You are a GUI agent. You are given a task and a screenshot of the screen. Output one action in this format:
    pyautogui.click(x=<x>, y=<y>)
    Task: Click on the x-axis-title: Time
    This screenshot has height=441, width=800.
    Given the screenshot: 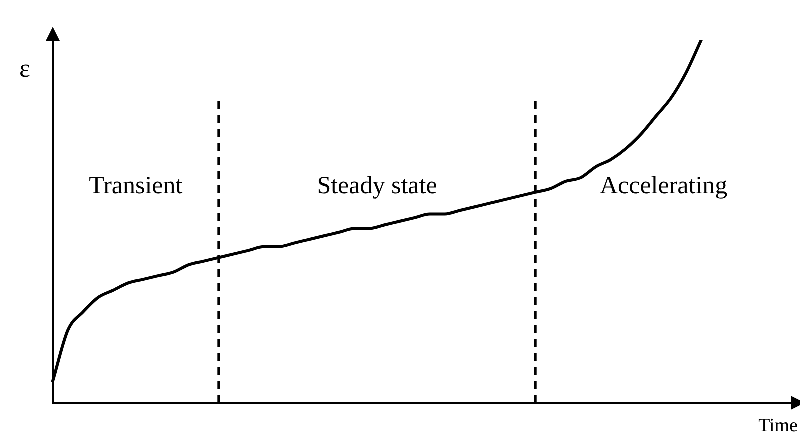 What is the action you would take?
    pyautogui.click(x=778, y=425)
    